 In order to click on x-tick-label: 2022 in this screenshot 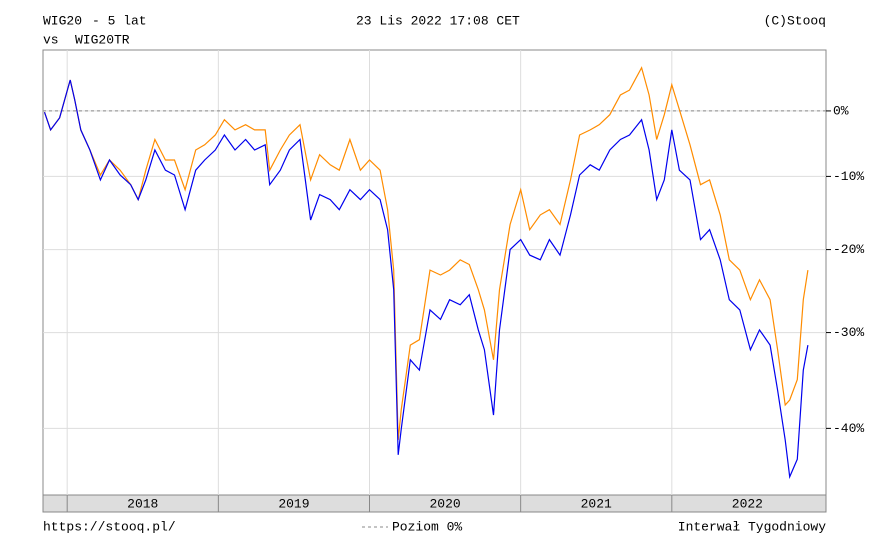, I will do `click(747, 503)`.